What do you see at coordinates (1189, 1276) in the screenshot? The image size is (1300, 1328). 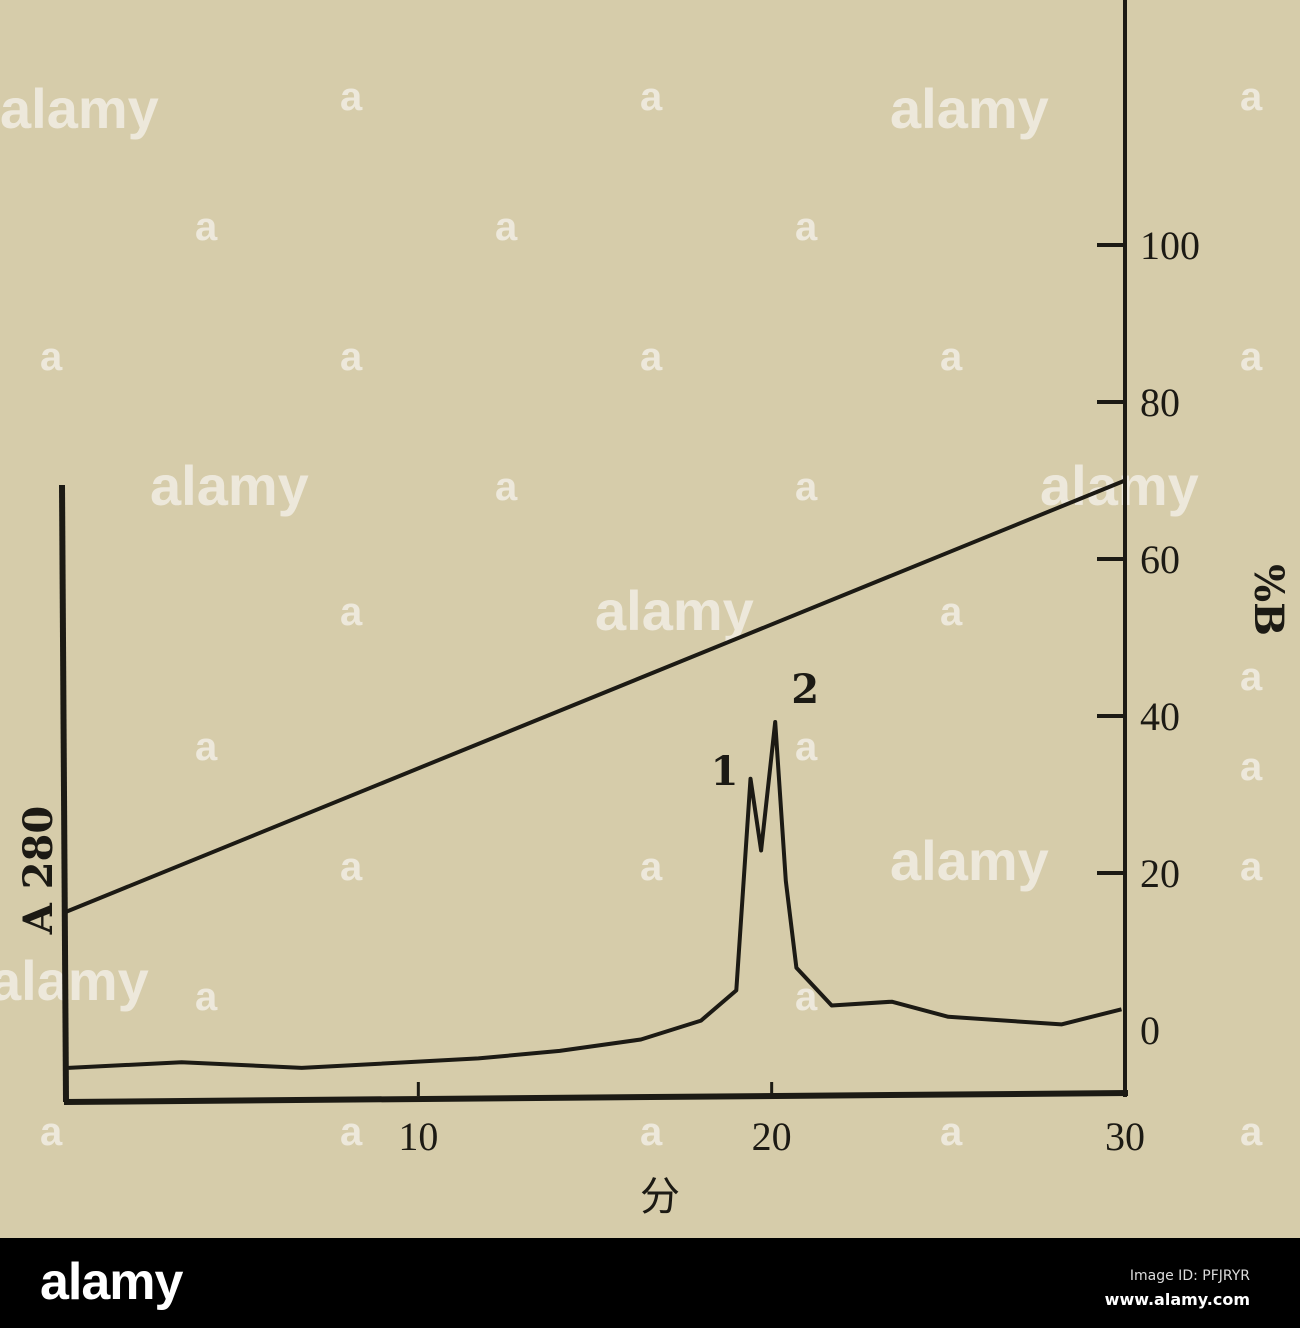 I see `image-id: Image ID: PFJRYR` at bounding box center [1189, 1276].